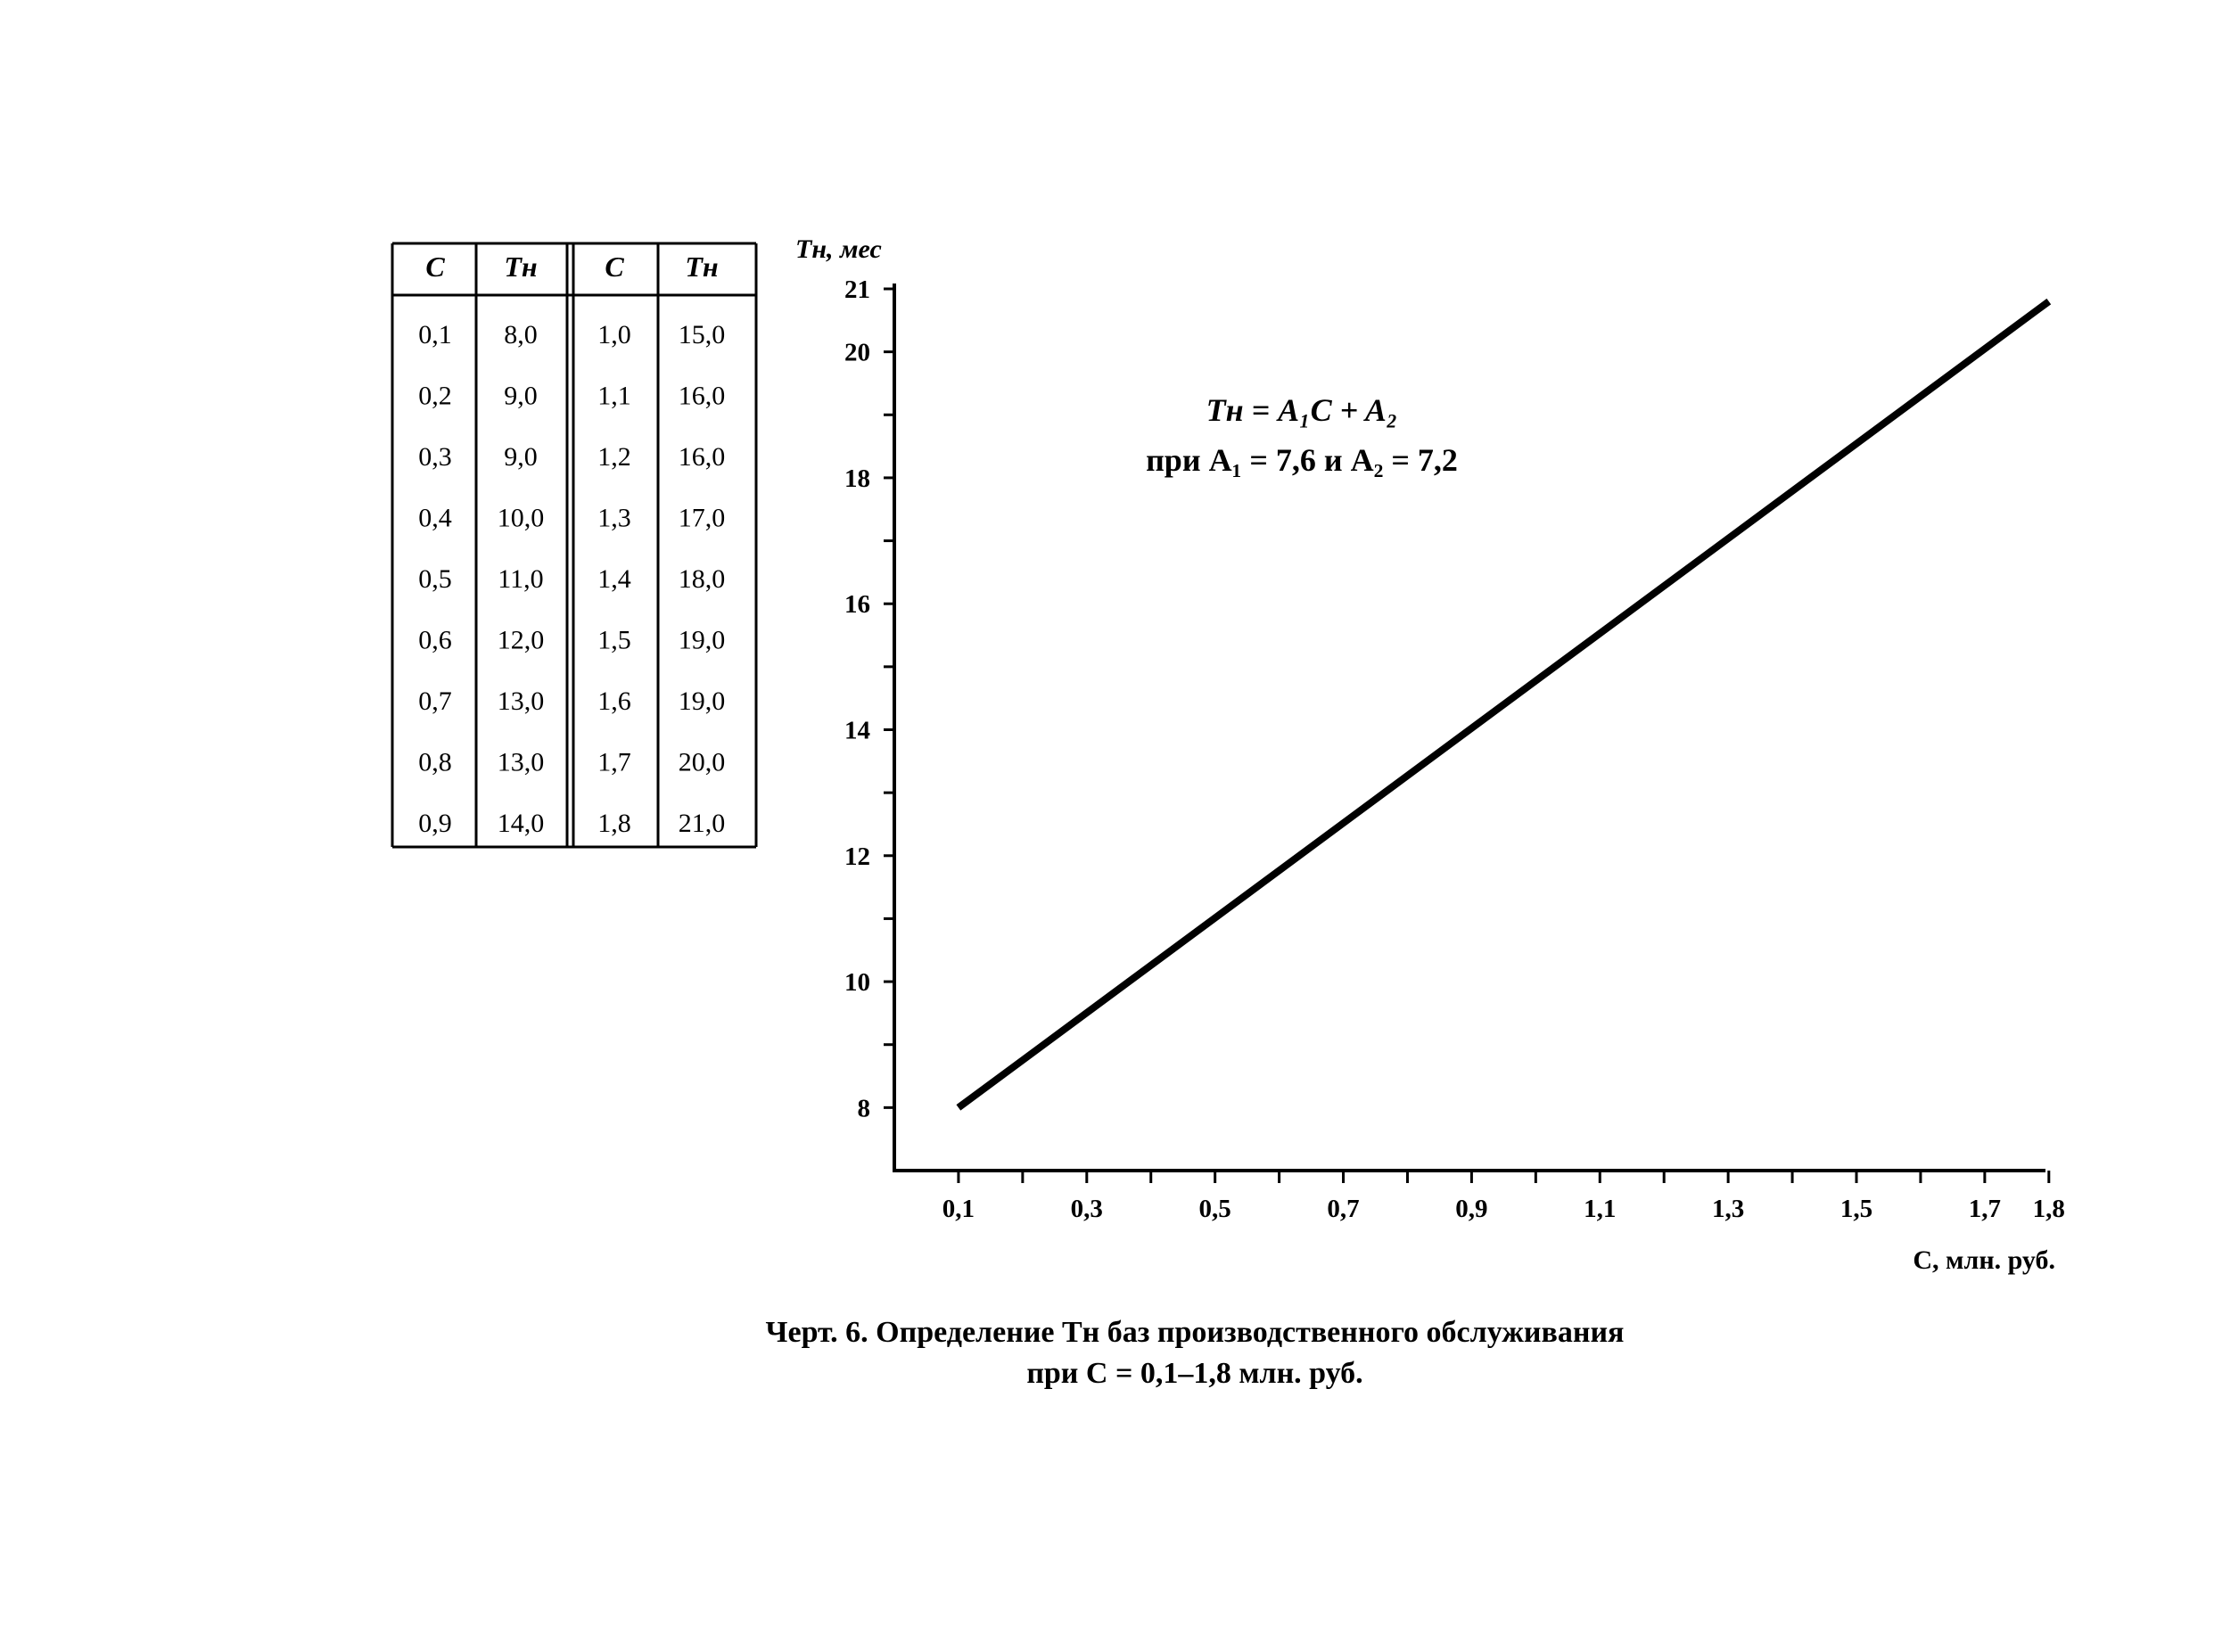 The height and width of the screenshot is (1652, 2214). I want to click on table-cell: 11,0, so click(520, 579).